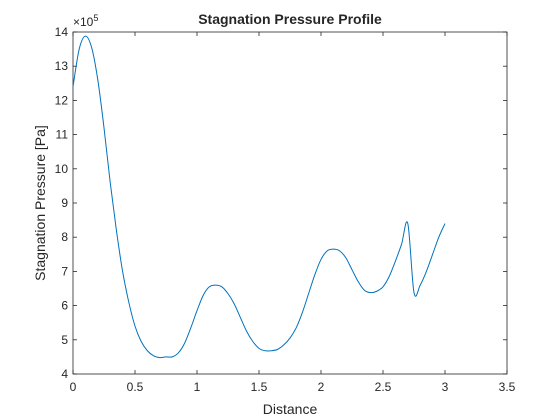 This screenshot has height=420, width=560. What do you see at coordinates (62, 100) in the screenshot?
I see `y-tick-label: 12` at bounding box center [62, 100].